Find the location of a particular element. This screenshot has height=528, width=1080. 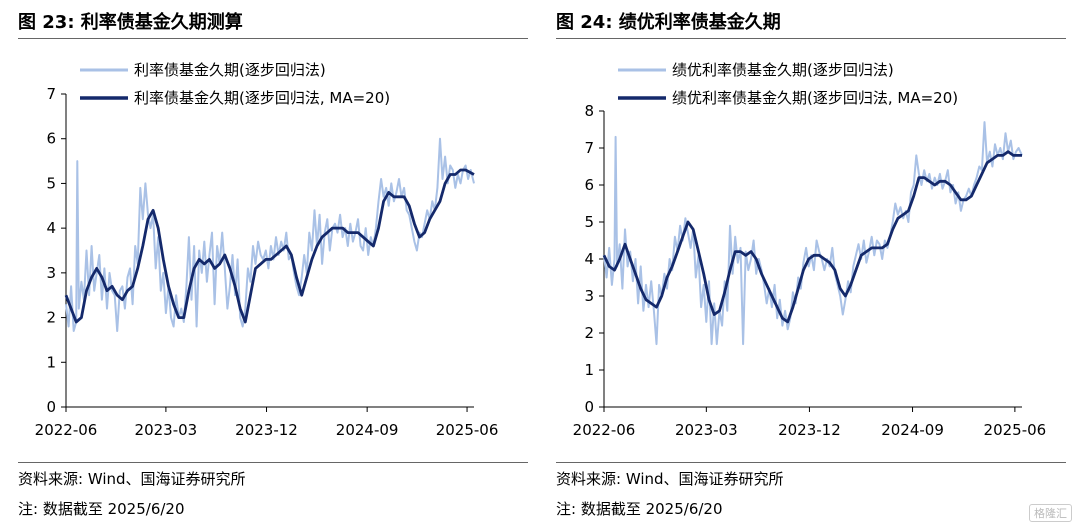

legend-label: 绩优利率债基金久期(逐步回归法) is located at coordinates (783, 70).